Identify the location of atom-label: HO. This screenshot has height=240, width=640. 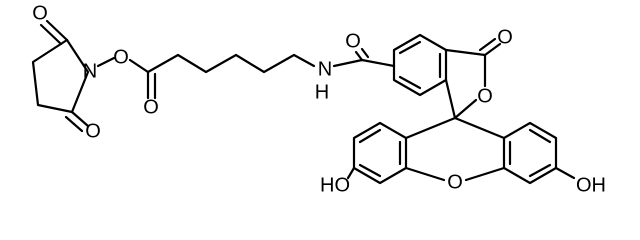
(335, 185).